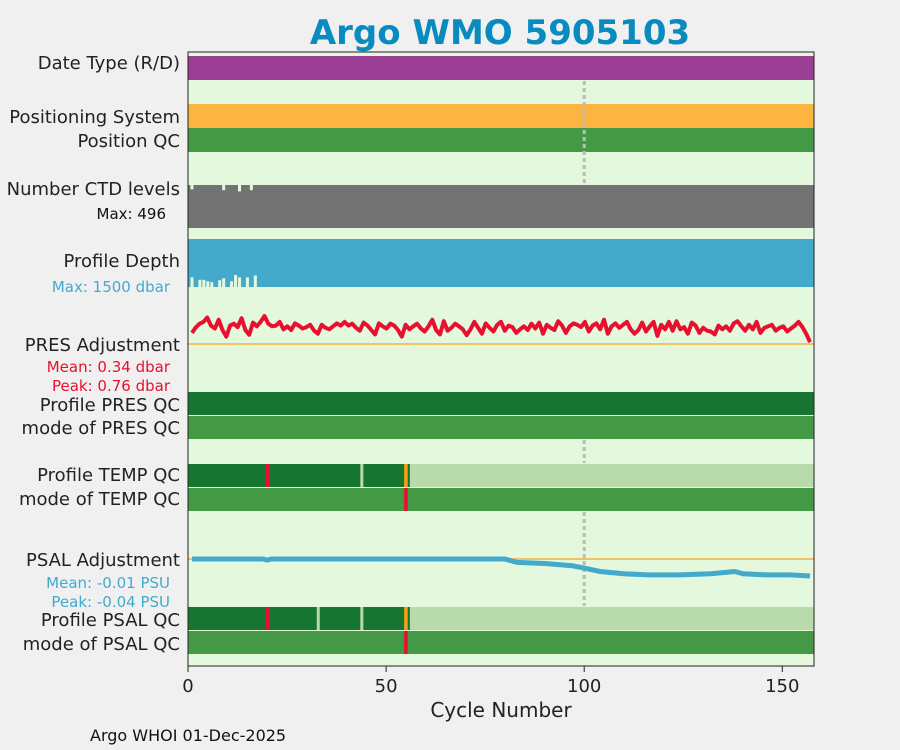 This screenshot has width=900, height=750. I want to click on profile-psal-qc-bar-flag, so click(406, 618).